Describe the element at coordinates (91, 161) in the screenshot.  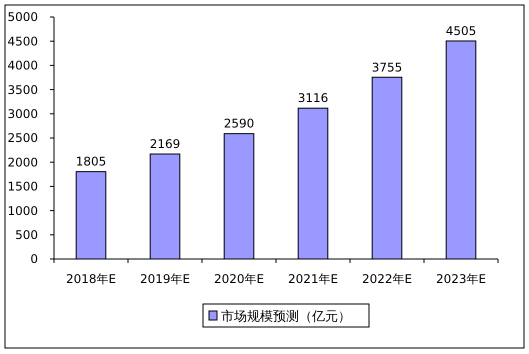
I see `data-label: 1805` at that location.